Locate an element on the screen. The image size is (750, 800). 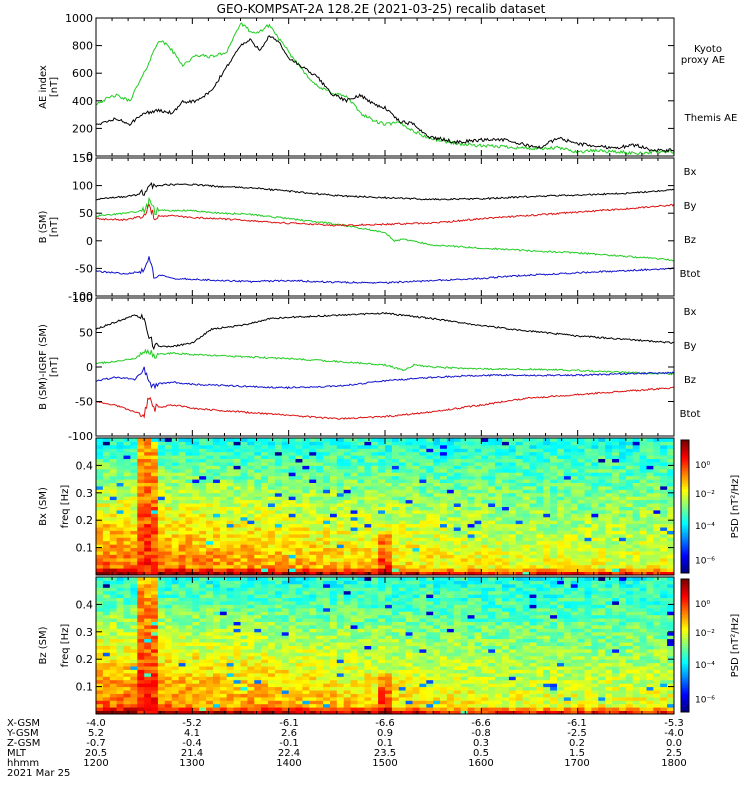
colorbar-cell is located at coordinates (685, 477).